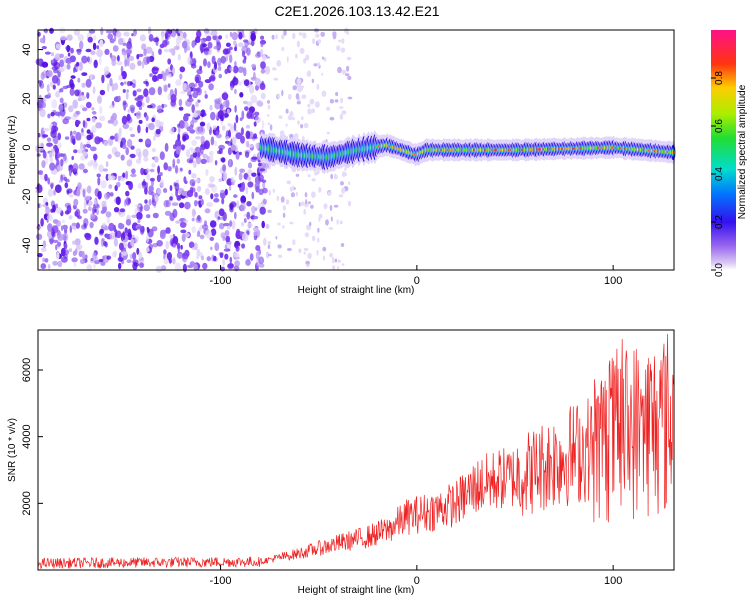  I want to click on colorbar-tick-label: 0.0, so click(719, 270).